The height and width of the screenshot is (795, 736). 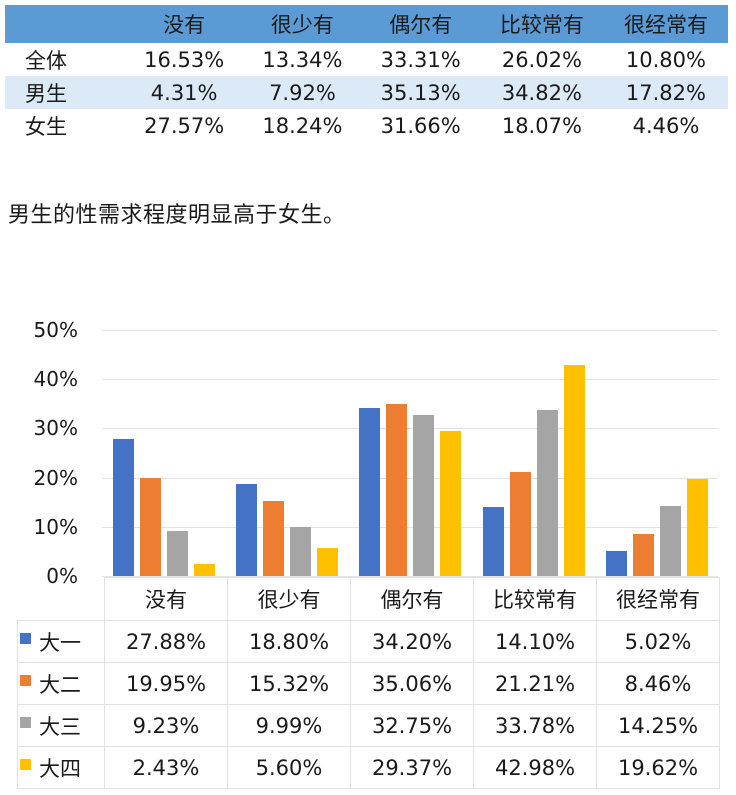 I want to click on category-label: 很经常有, so click(x=658, y=599).